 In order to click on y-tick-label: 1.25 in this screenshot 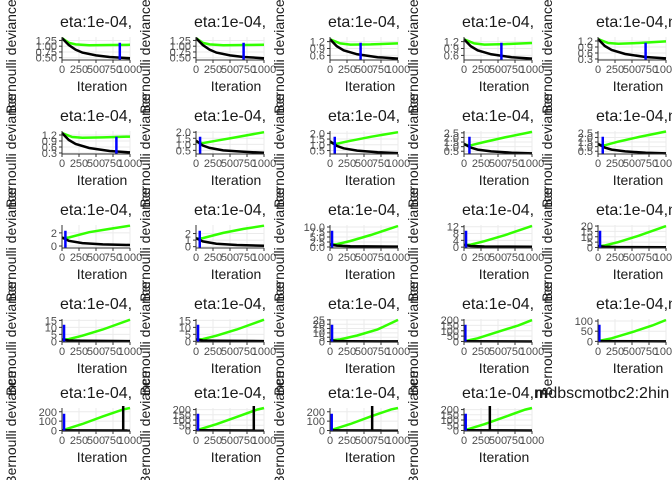, I will do `click(46, 41)`.